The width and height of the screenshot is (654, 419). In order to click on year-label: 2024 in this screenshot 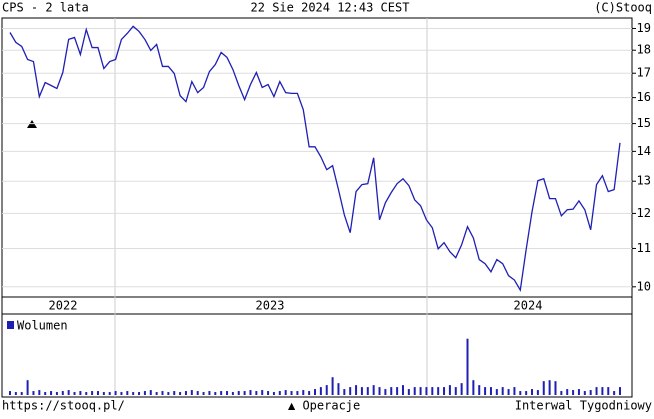, I will do `click(528, 306)`.